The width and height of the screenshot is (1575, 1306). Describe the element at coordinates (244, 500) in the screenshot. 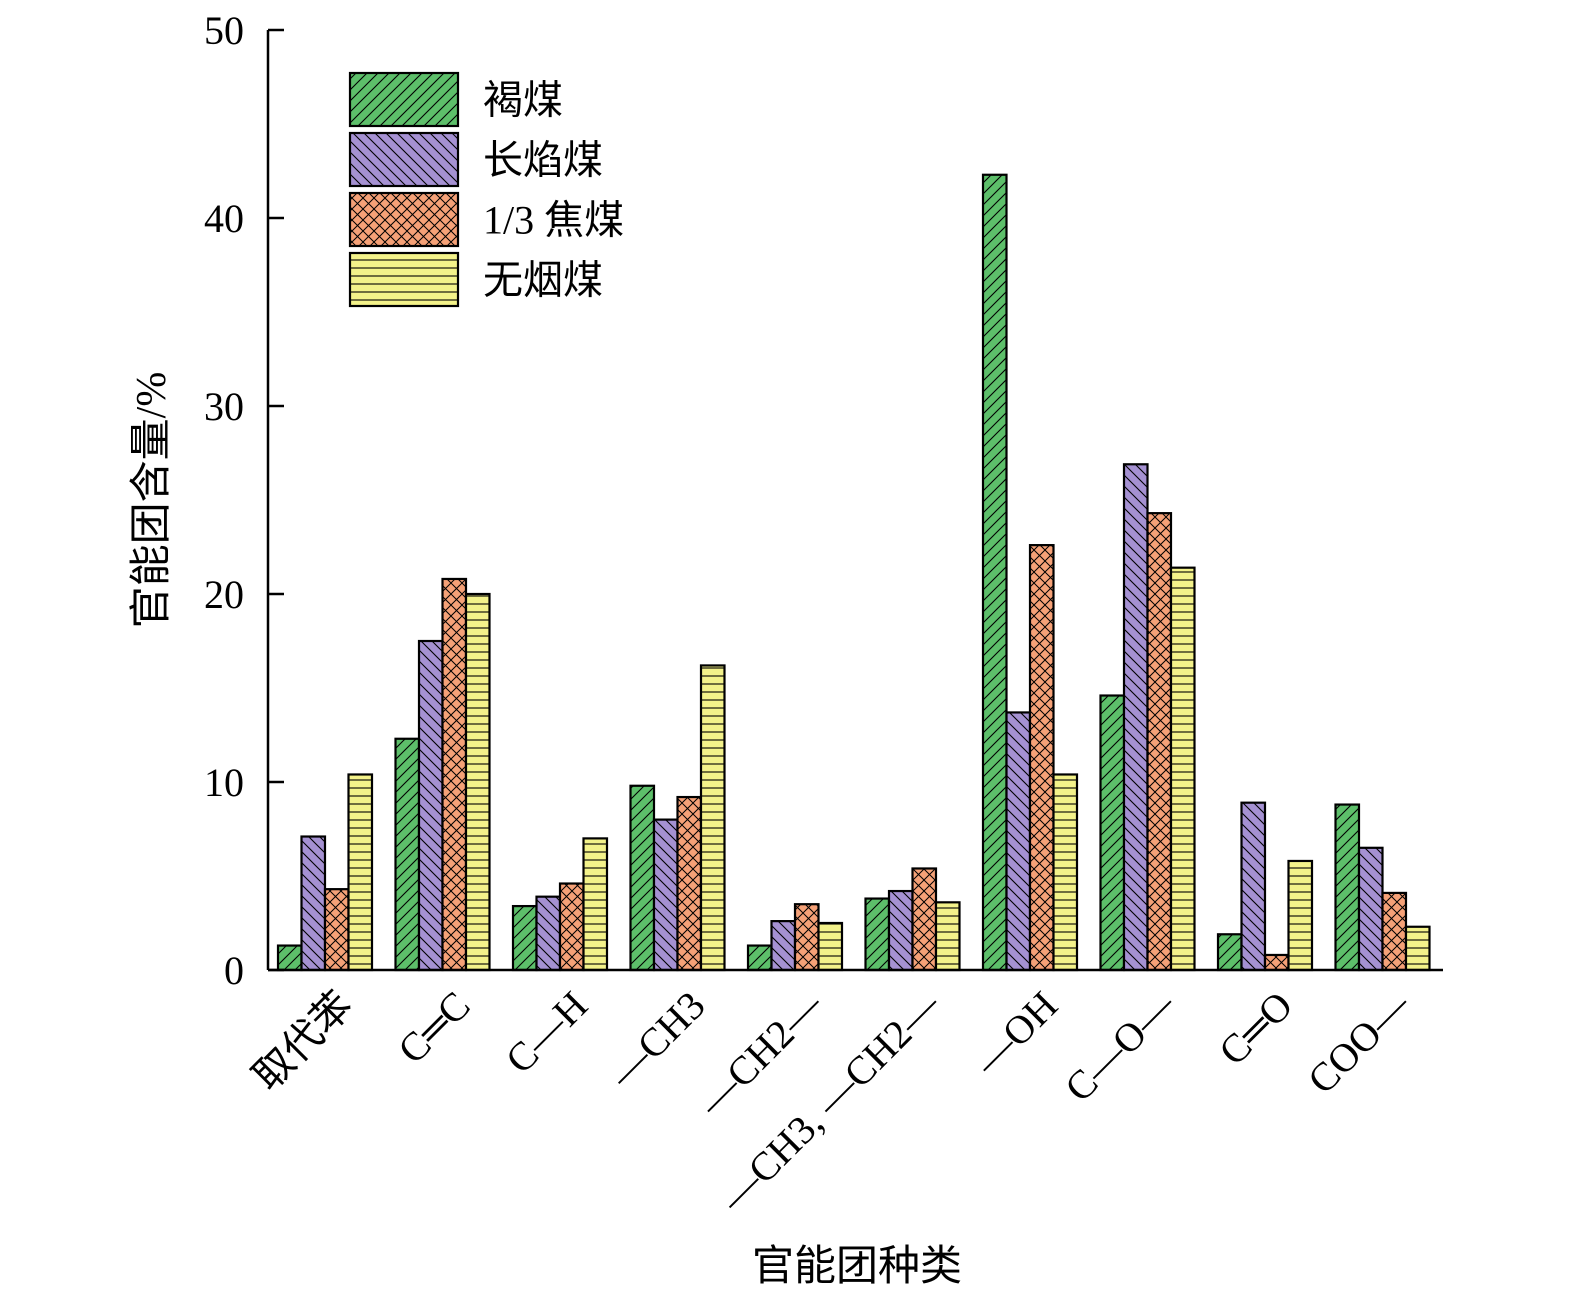

I see `y-ticks-group: 0 10 20 30 40 50` at that location.